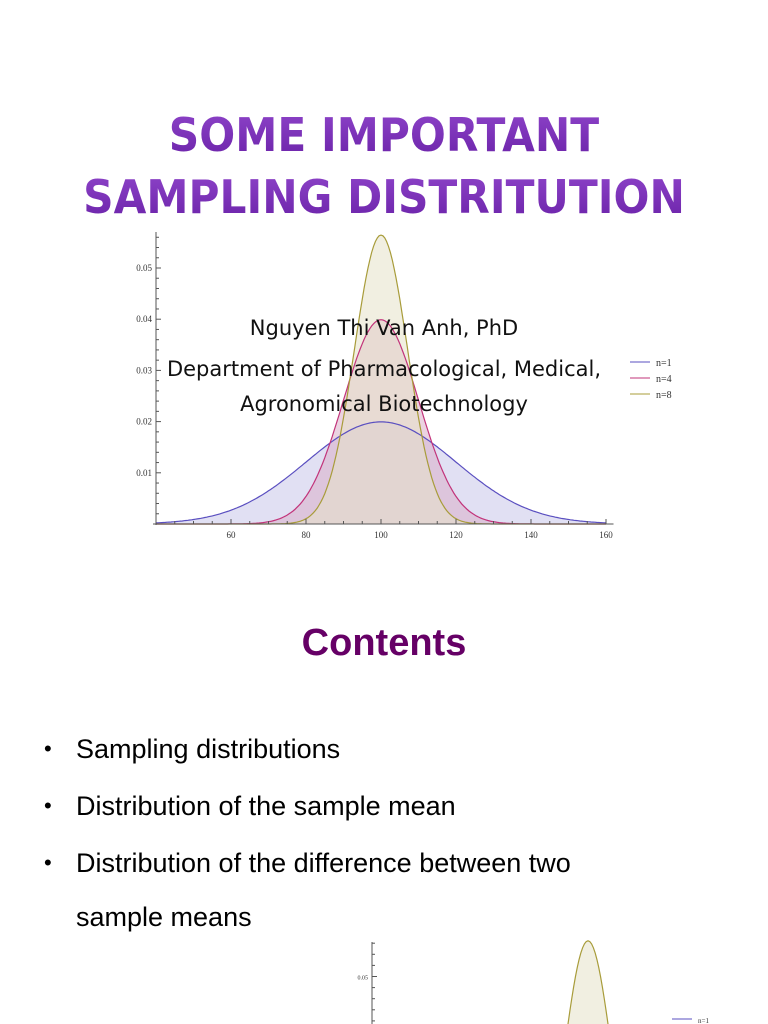 This screenshot has width=768, height=1024. I want to click on list-item: • Distribution of the sample mean, so click(384, 806).